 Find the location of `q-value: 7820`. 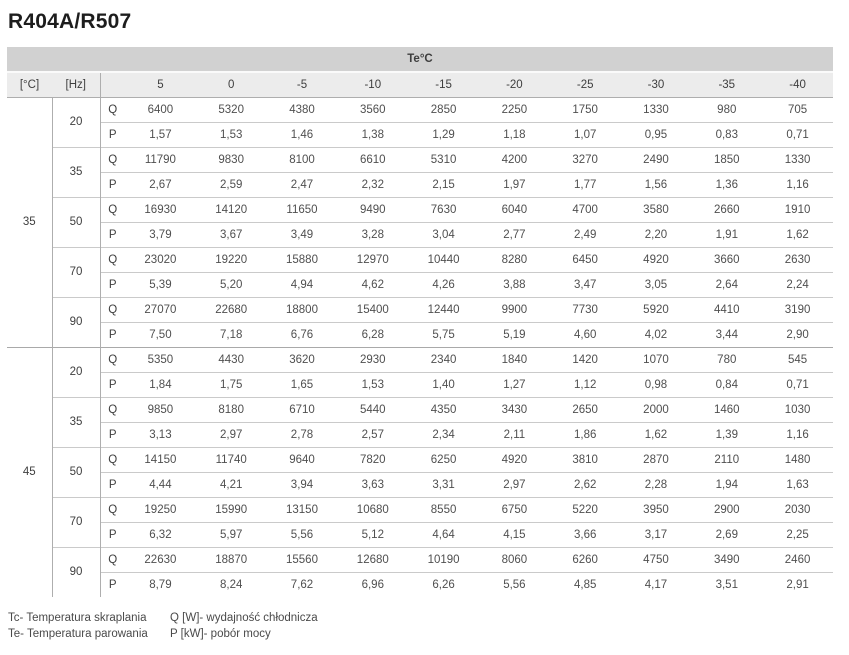

q-value: 7820 is located at coordinates (373, 459).